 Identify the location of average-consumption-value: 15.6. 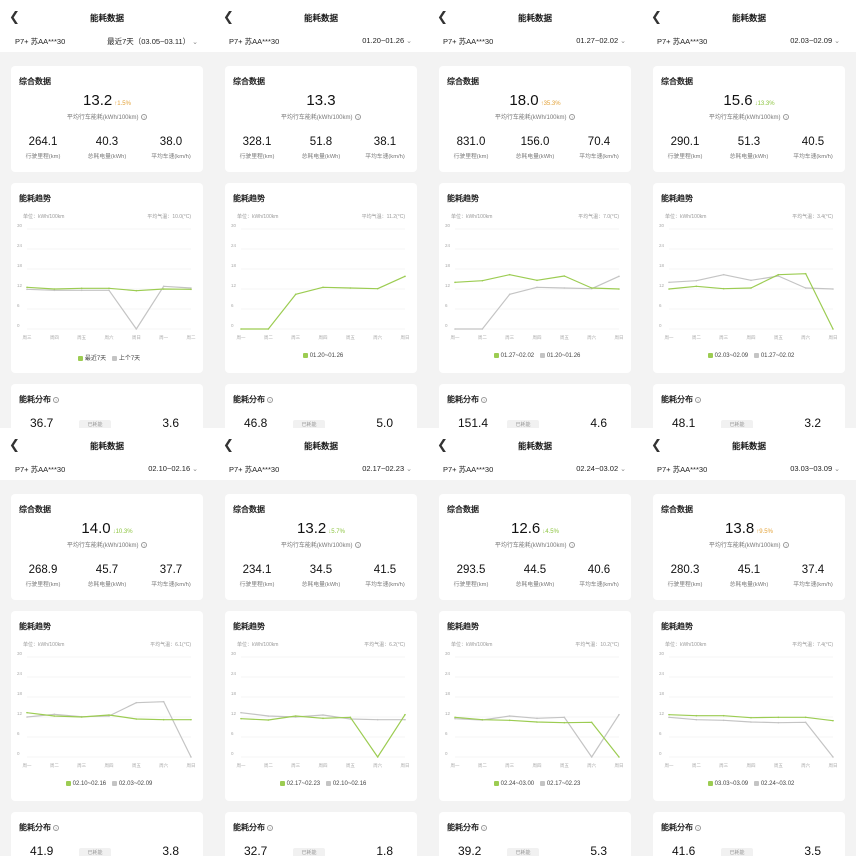
(738, 100).